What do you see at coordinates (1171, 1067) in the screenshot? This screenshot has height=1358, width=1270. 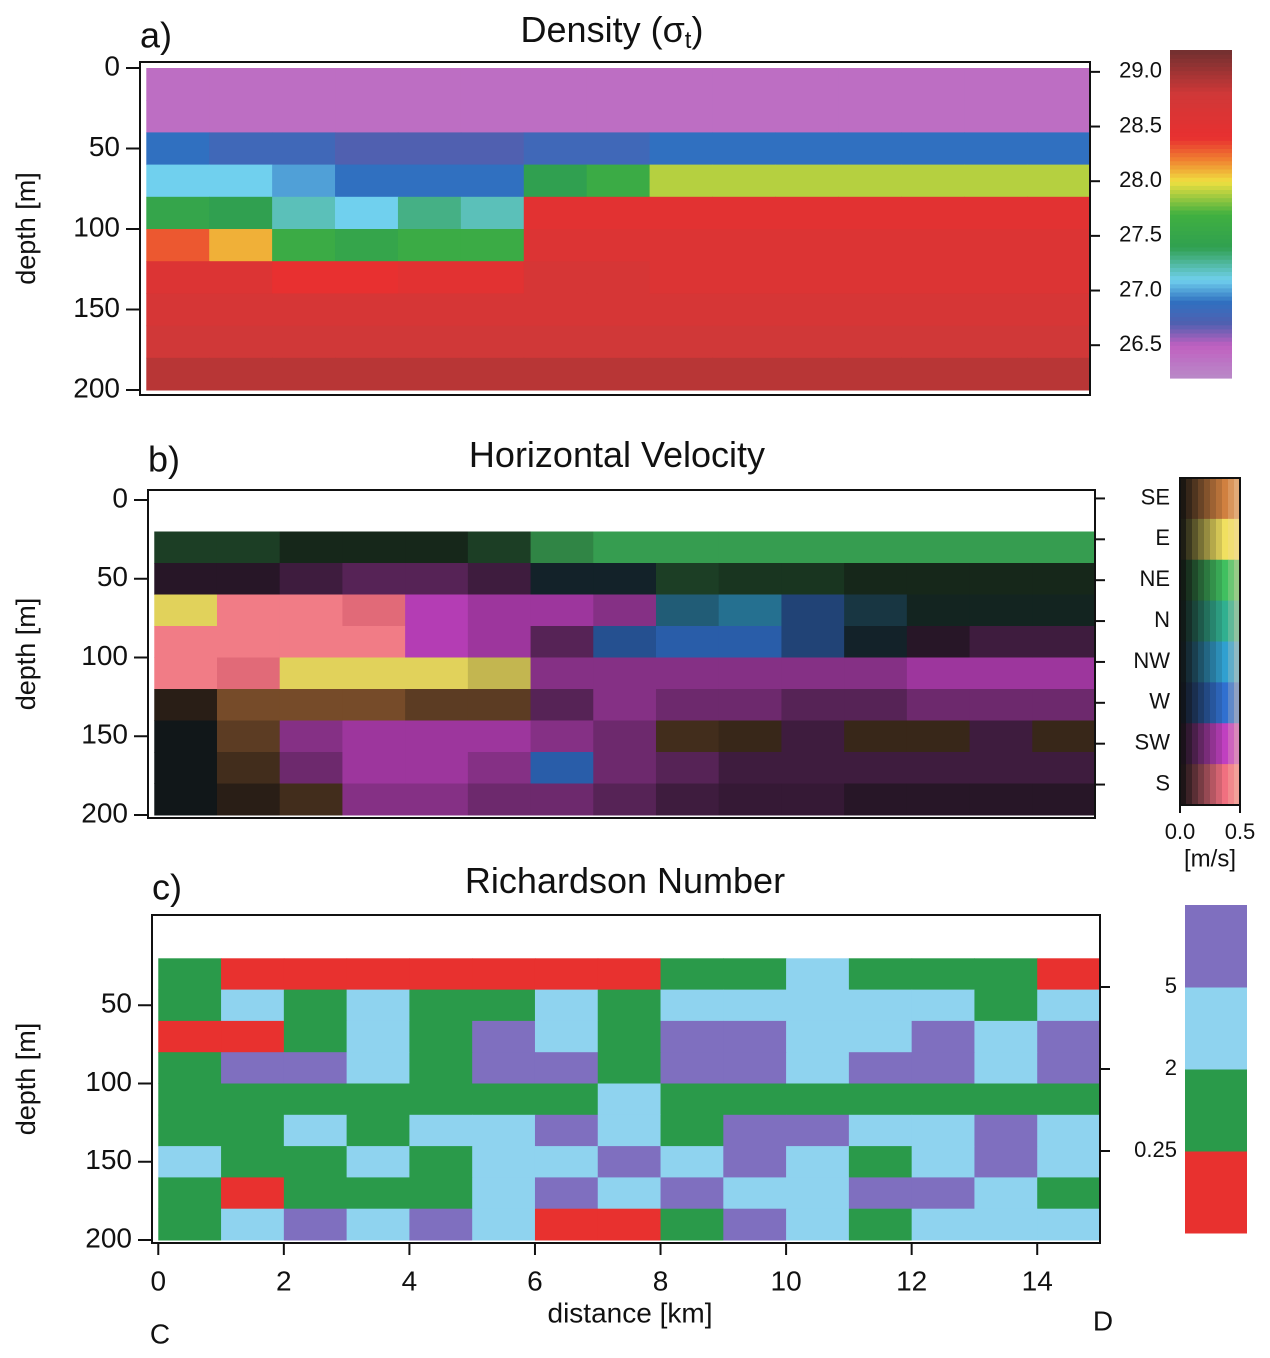 I see `colorbar-tick-label: 2` at bounding box center [1171, 1067].